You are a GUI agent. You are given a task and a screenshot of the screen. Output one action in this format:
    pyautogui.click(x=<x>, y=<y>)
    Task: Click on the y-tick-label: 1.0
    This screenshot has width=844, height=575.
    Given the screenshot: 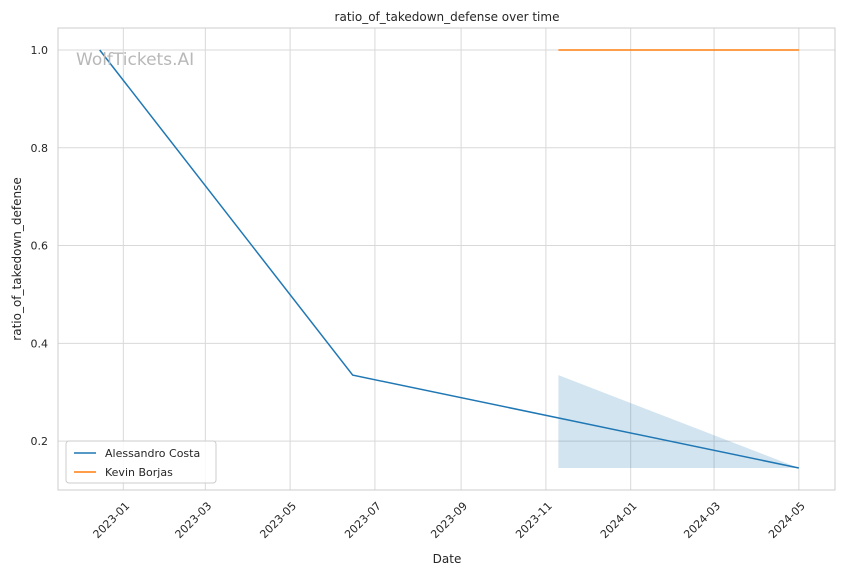 What is the action you would take?
    pyautogui.click(x=40, y=50)
    